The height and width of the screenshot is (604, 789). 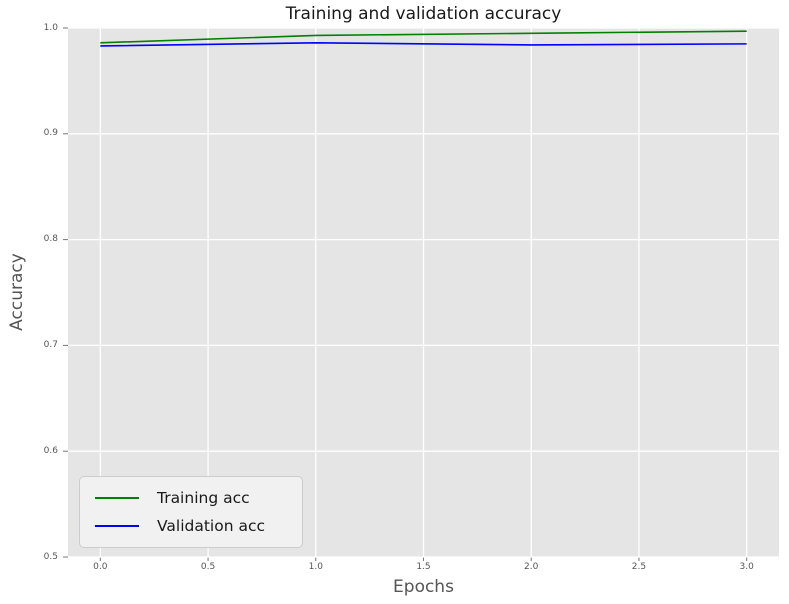 I want to click on y-tick-label: 0.7, so click(x=50, y=344).